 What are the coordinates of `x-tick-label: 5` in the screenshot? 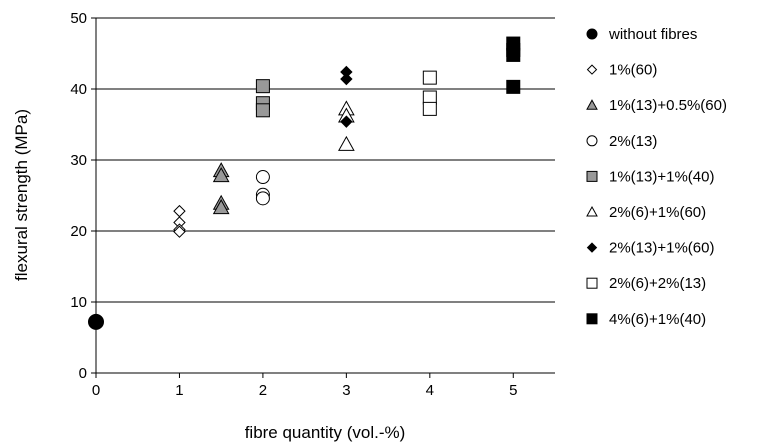 It's located at (513, 390).